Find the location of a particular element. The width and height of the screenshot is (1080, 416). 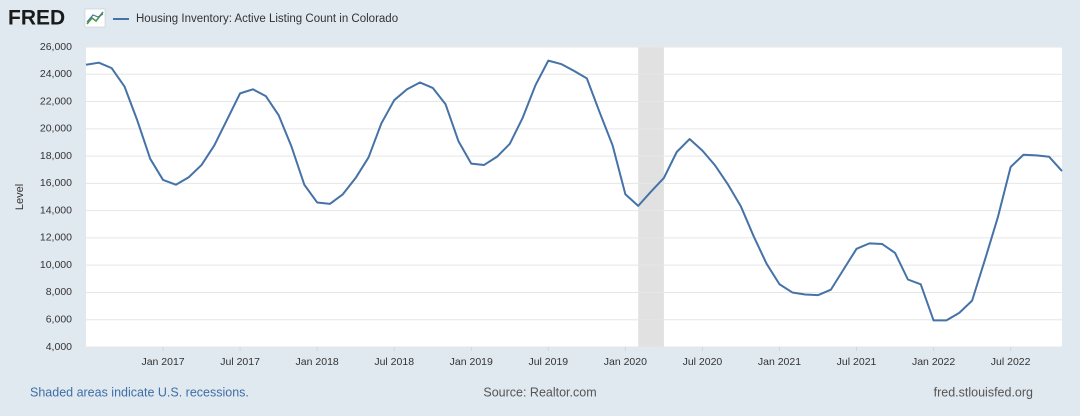

y-tick-label: 8,000 is located at coordinates (59, 292).